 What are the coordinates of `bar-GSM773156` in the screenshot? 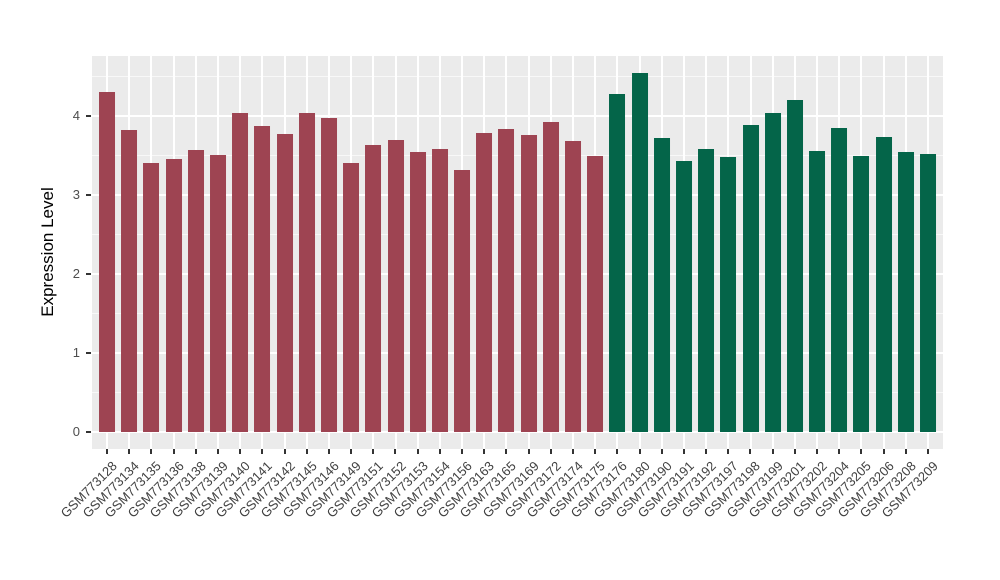 It's located at (462, 301).